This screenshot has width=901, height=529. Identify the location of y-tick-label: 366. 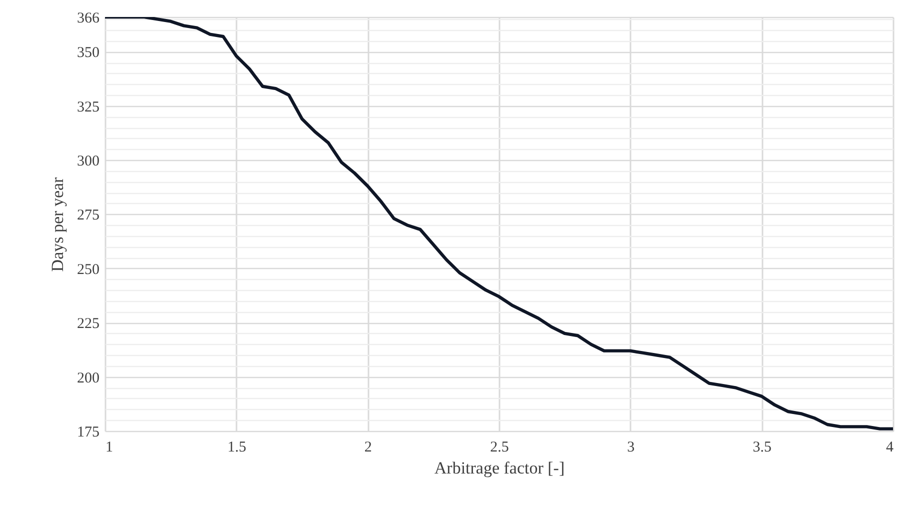
(88, 18).